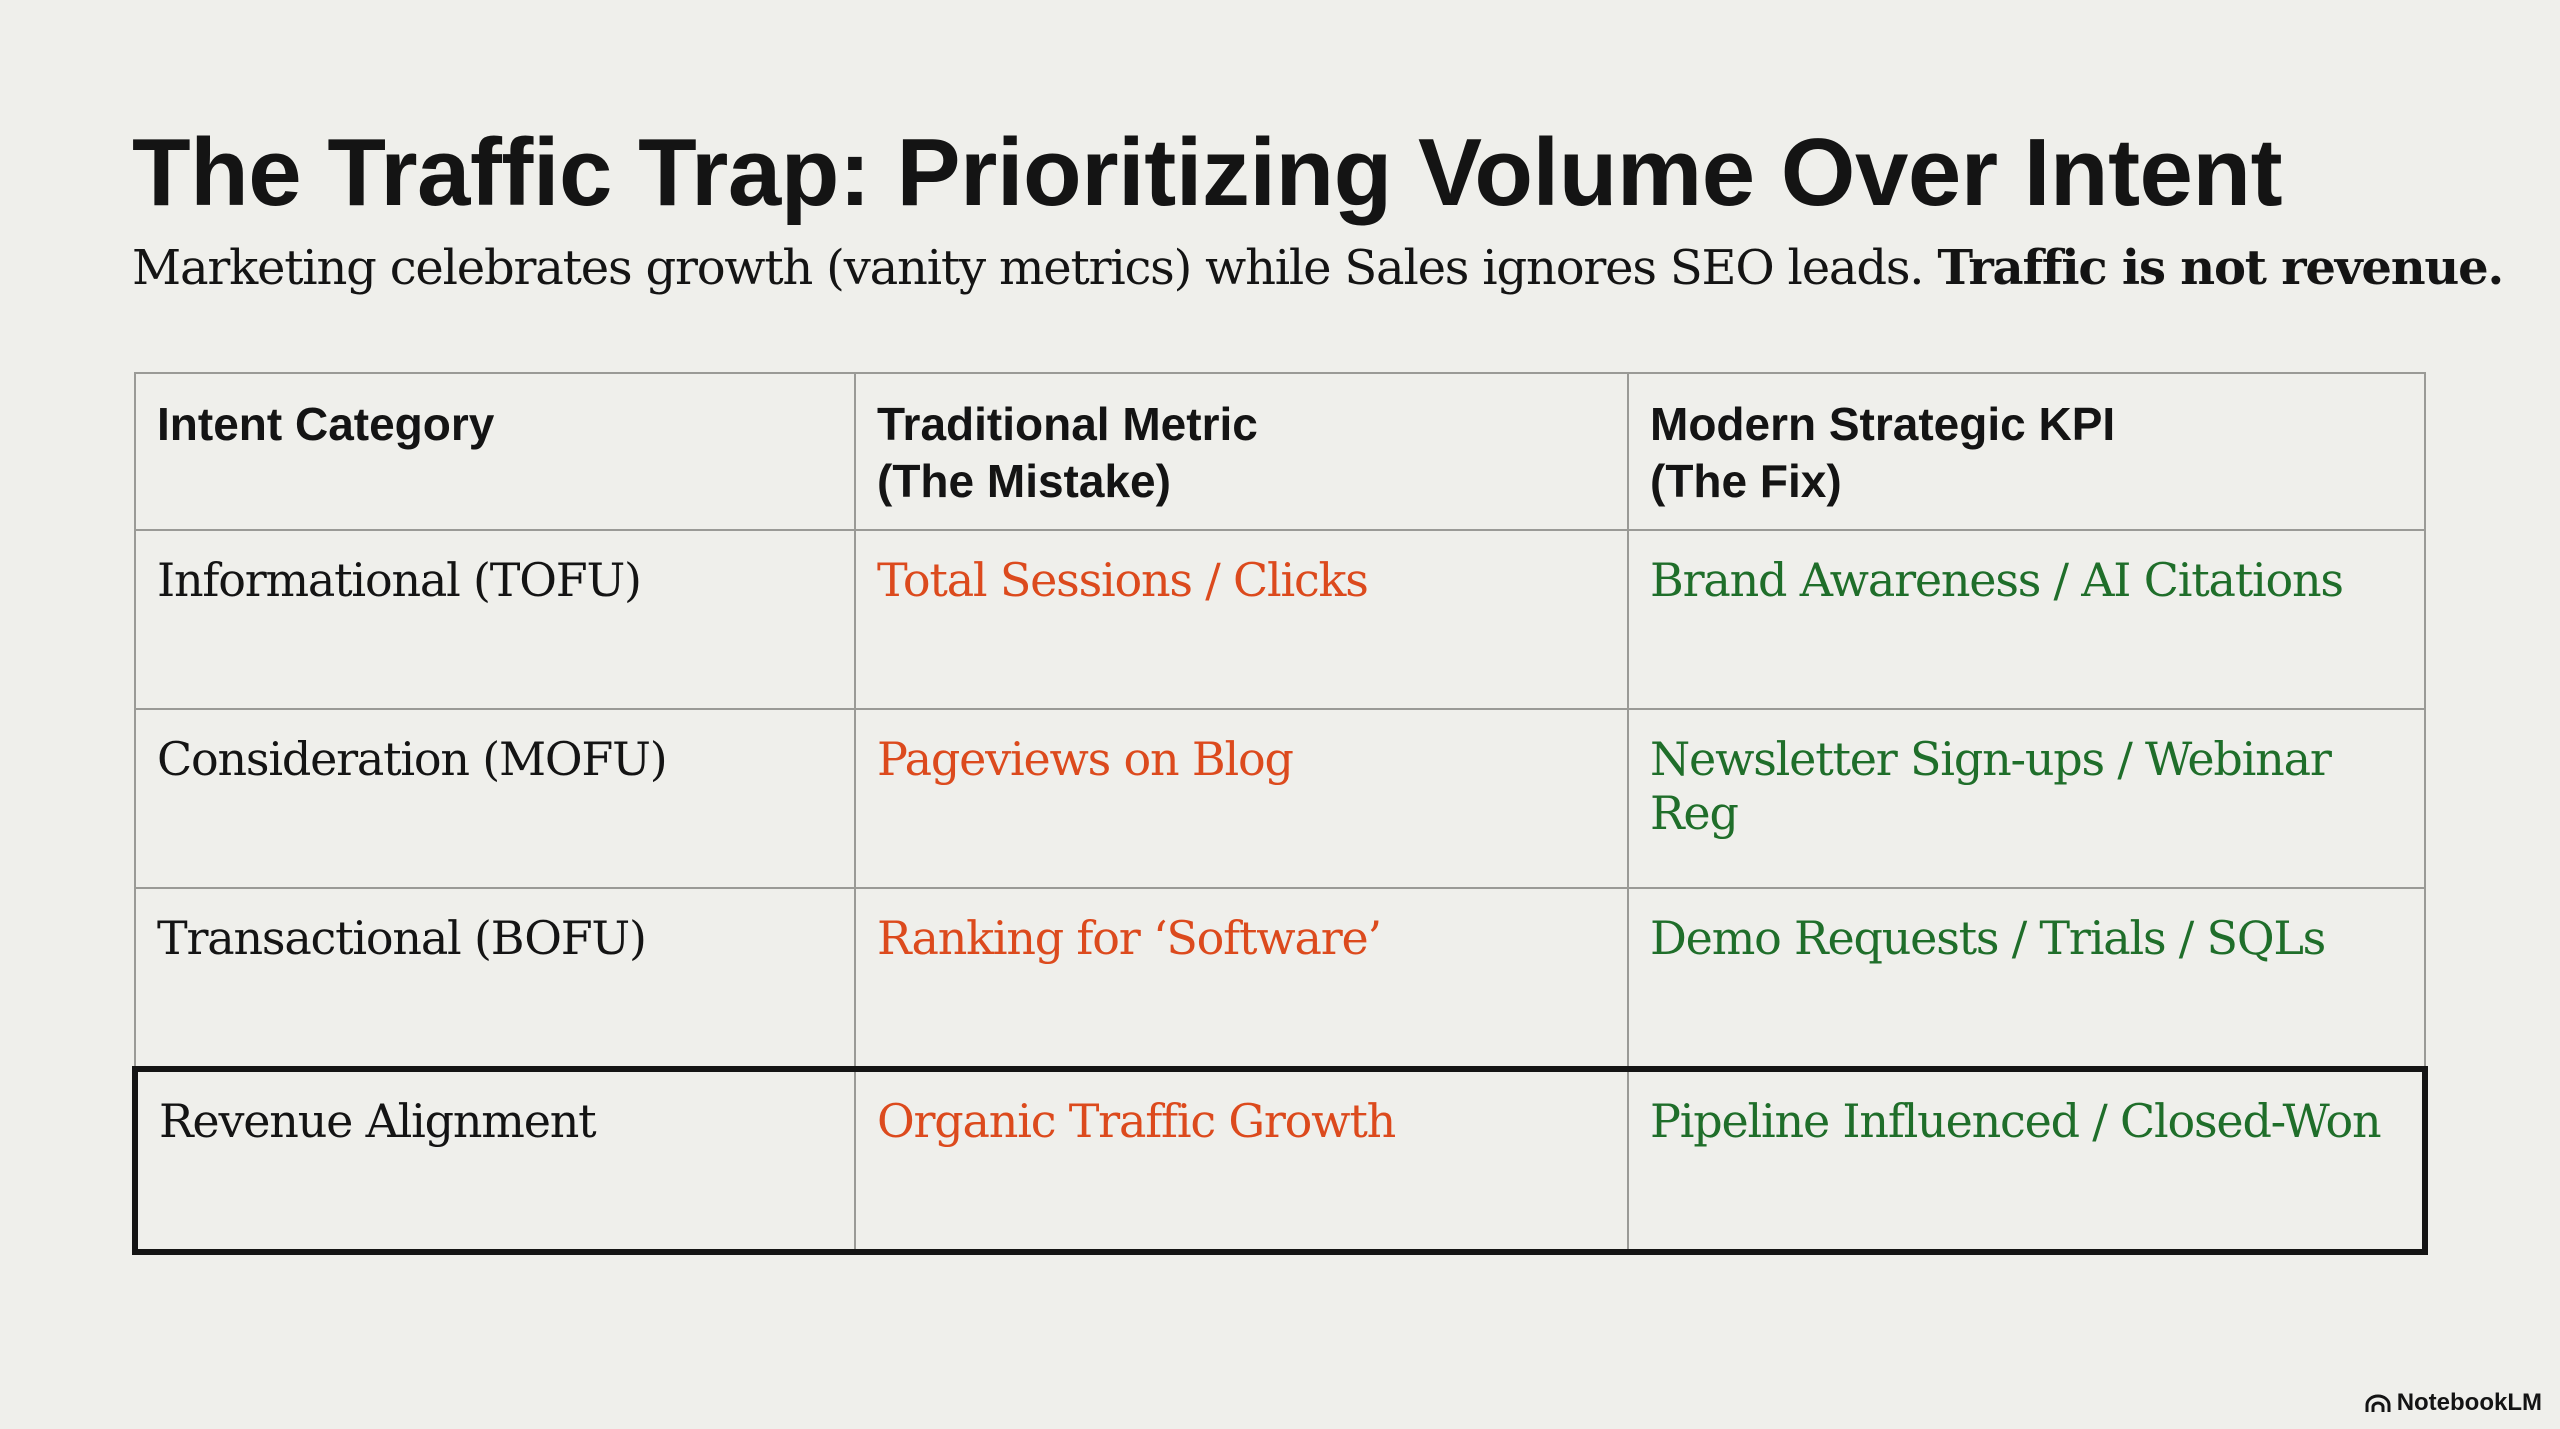 Image resolution: width=2560 pixels, height=1429 pixels. Describe the element at coordinates (1241, 798) in the screenshot. I see `traditional-cell: Pageviews on Blog` at that location.